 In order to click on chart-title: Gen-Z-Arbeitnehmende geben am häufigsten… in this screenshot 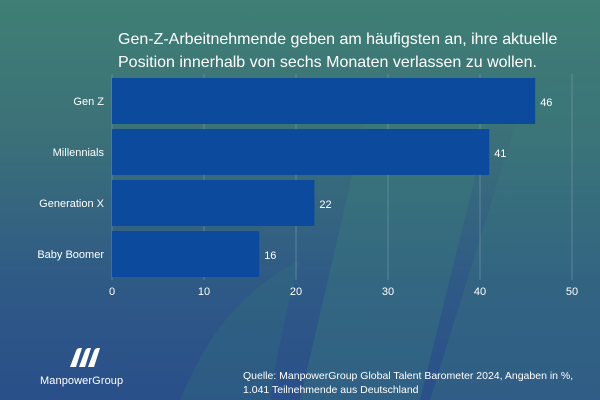, I will do `click(338, 51)`.